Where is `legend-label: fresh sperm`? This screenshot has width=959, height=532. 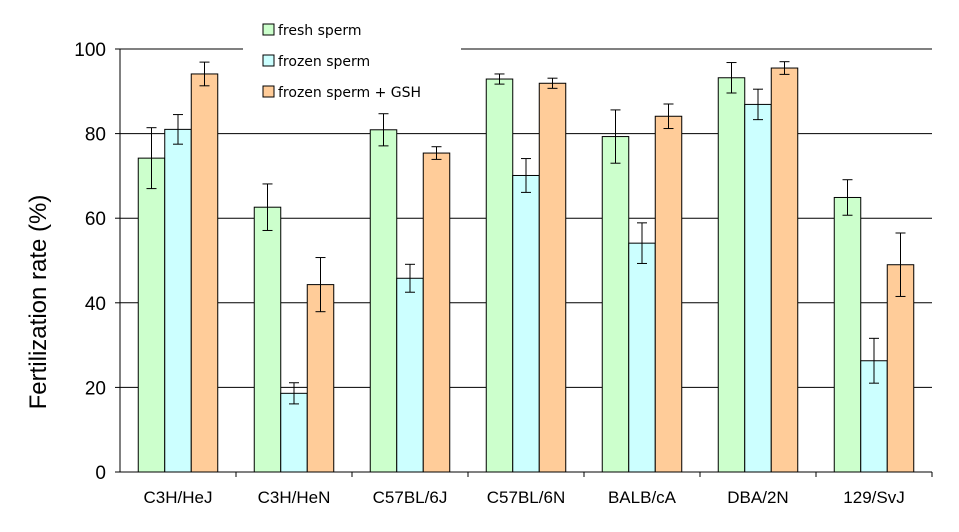 legend-label: fresh sperm is located at coordinates (320, 31).